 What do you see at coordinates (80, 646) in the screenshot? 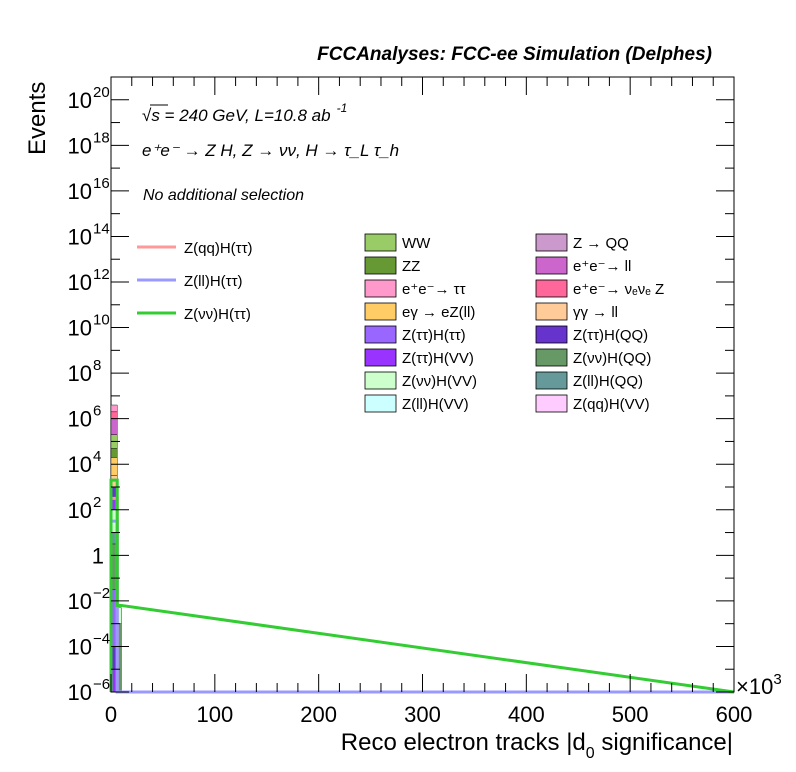
I see `y-tick-label-1: 10` at bounding box center [80, 646].